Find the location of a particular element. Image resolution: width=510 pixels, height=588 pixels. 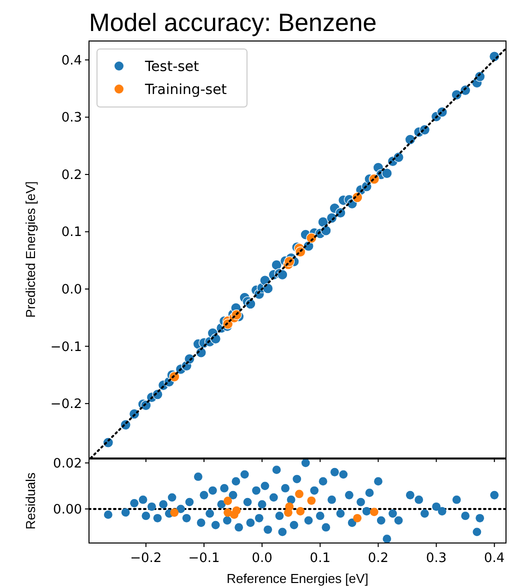

x-tick-label: −0.1 is located at coordinates (204, 558).